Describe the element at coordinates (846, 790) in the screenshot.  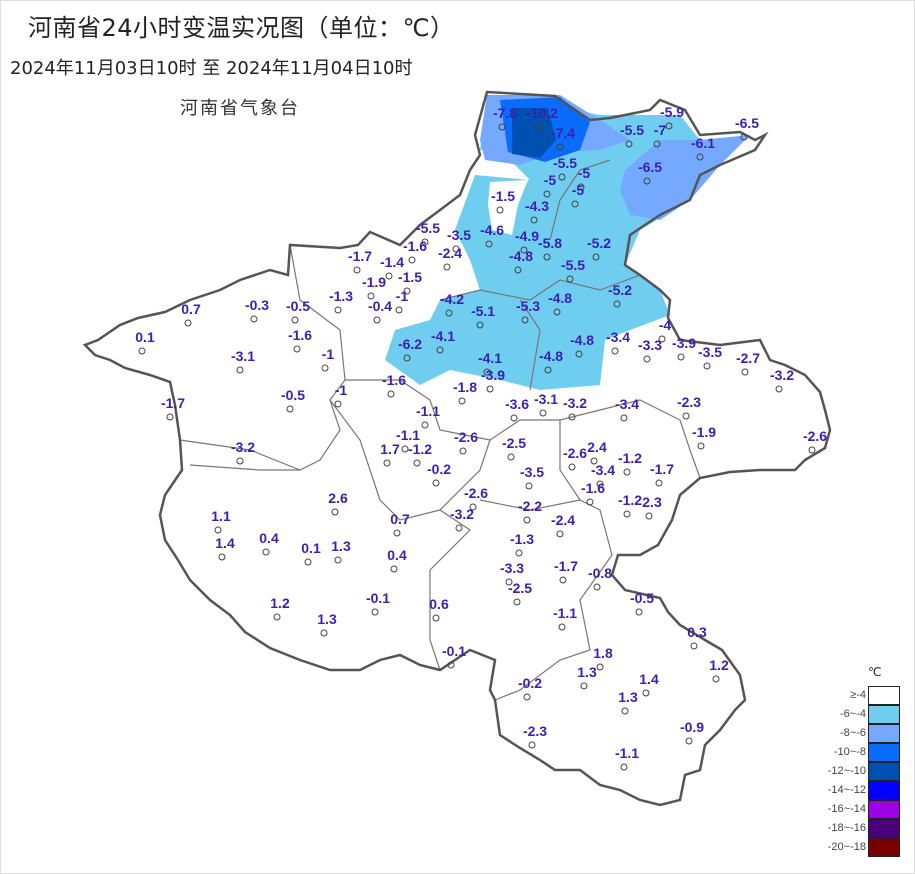
I see `legend-label: -14~-12` at that location.